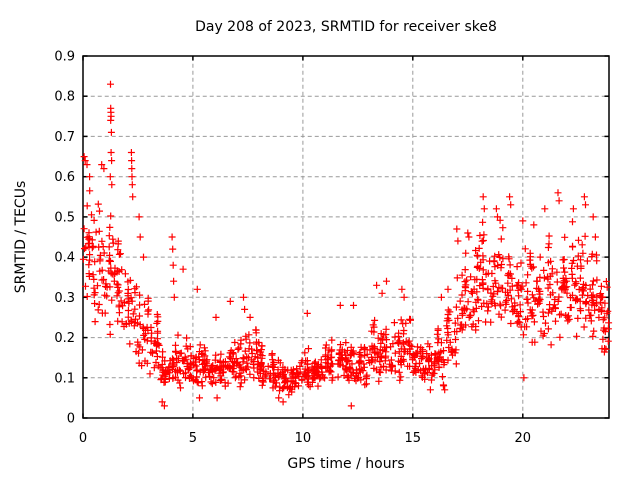 This screenshot has width=640, height=480. Describe the element at coordinates (413, 438) in the screenshot. I see `x-tick-label: 15` at that location.